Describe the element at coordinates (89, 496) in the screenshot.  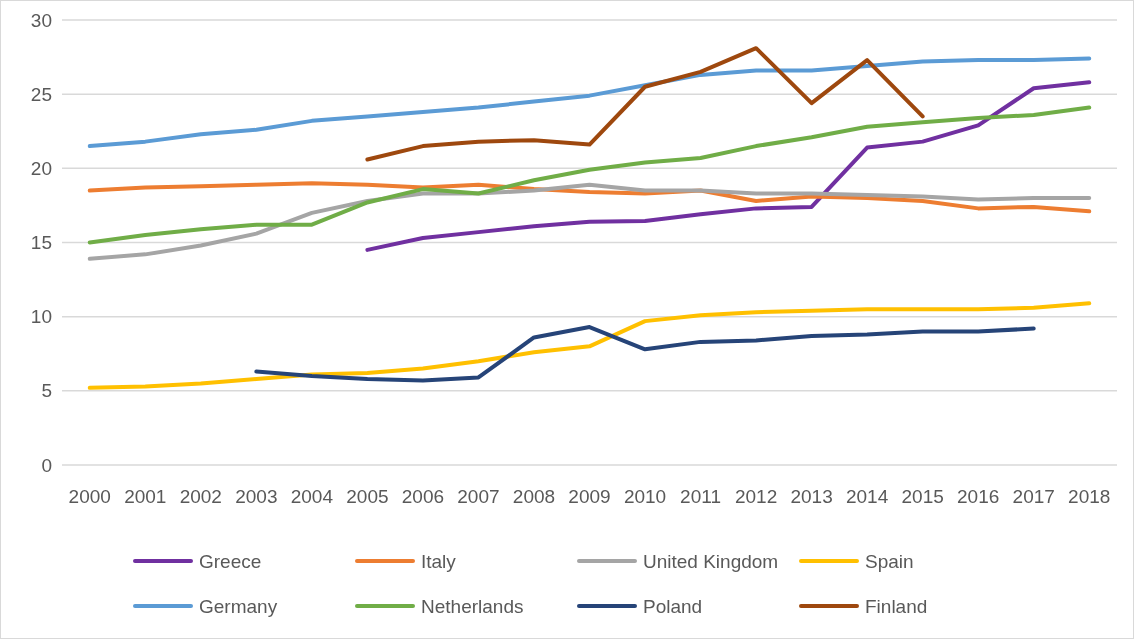
I see `x-tick-label: 2000` at that location.